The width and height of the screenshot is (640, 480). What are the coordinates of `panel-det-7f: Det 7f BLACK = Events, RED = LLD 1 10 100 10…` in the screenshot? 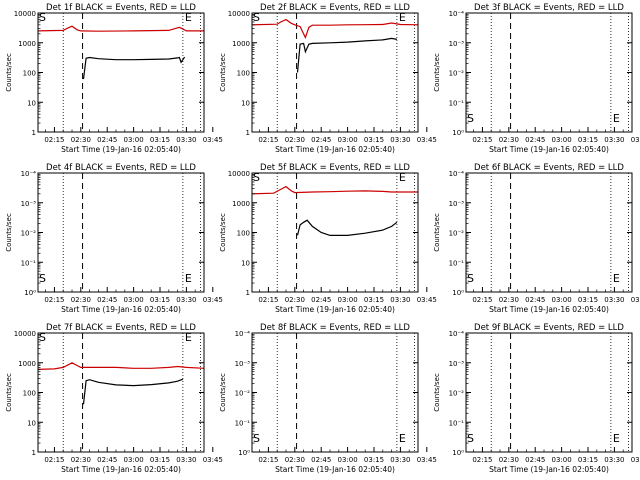 It's located at (114, 398).